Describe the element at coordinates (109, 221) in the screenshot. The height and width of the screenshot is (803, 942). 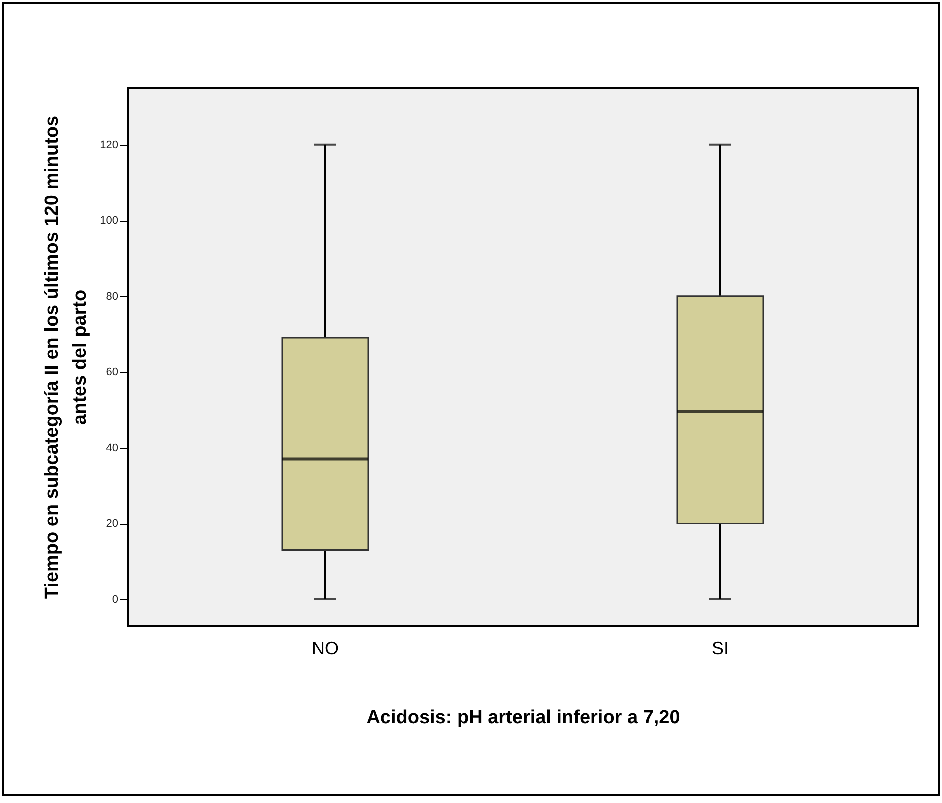
I see `y-tick-label: 100` at that location.